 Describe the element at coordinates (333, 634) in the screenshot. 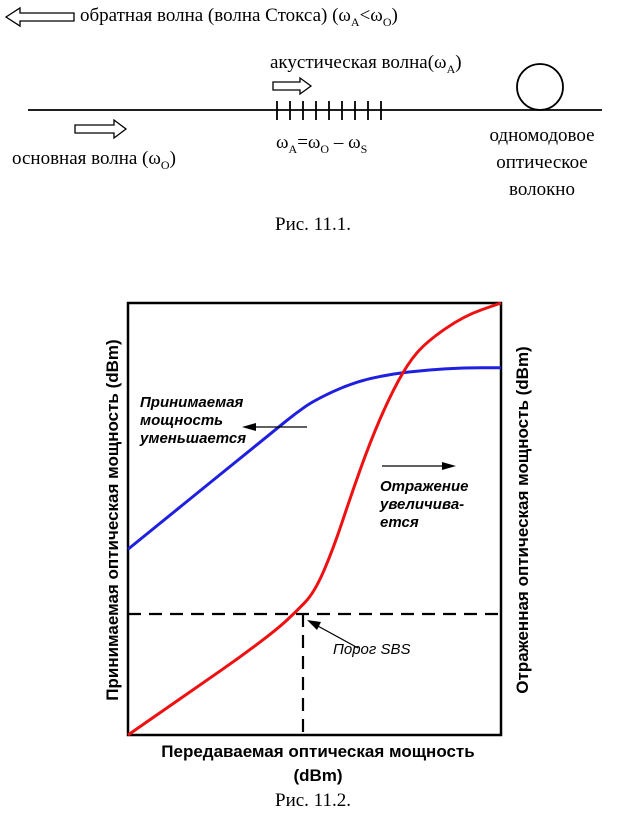

I see `threshold-pointer-arrow` at that location.